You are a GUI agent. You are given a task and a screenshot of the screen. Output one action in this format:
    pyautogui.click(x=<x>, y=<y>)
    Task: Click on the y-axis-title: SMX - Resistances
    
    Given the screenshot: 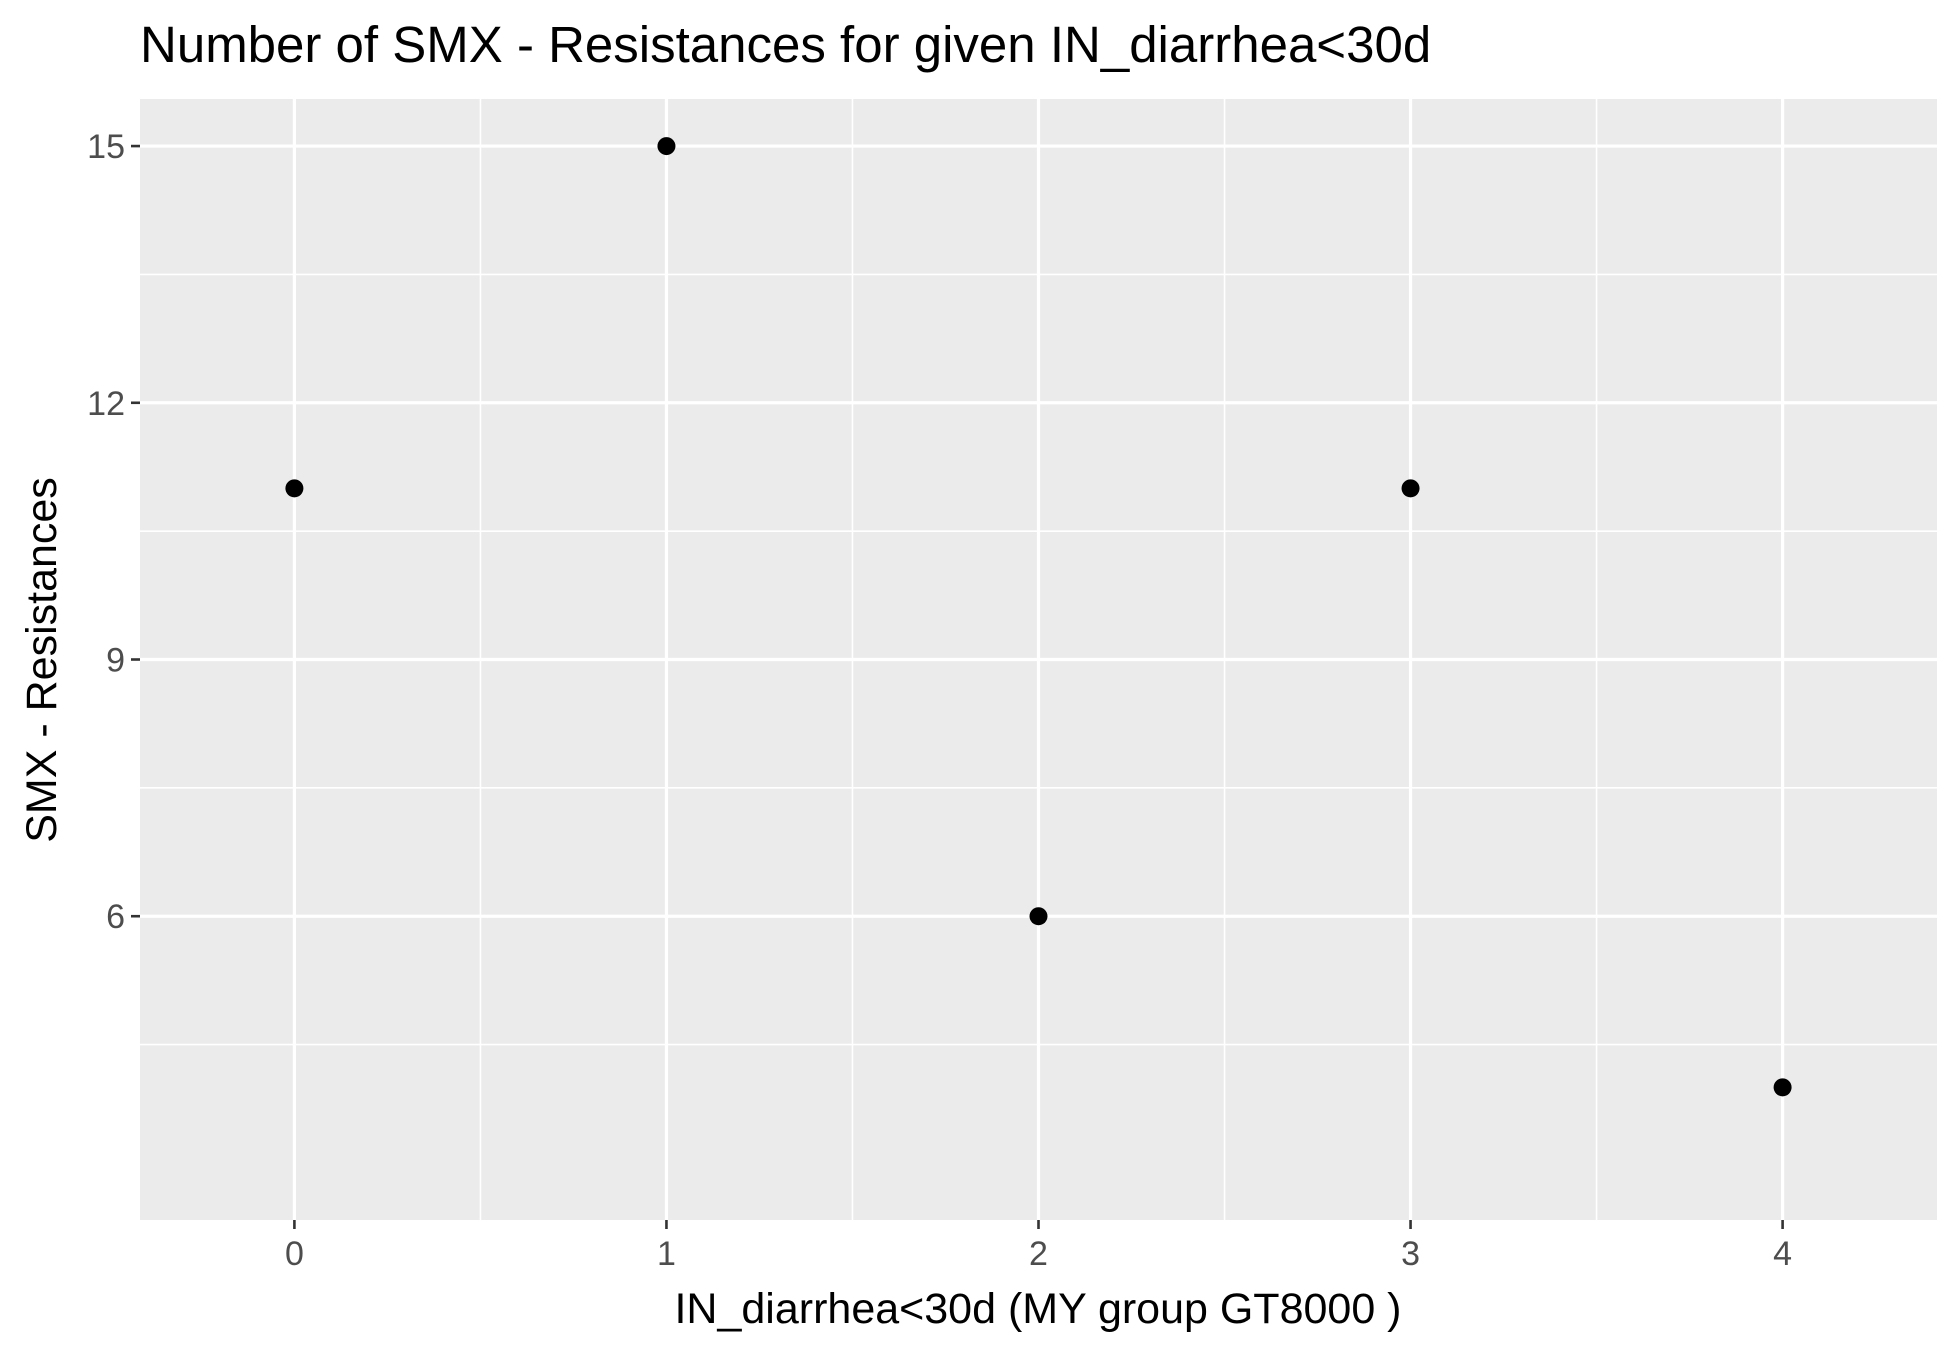 What is the action you would take?
    pyautogui.click(x=42, y=660)
    